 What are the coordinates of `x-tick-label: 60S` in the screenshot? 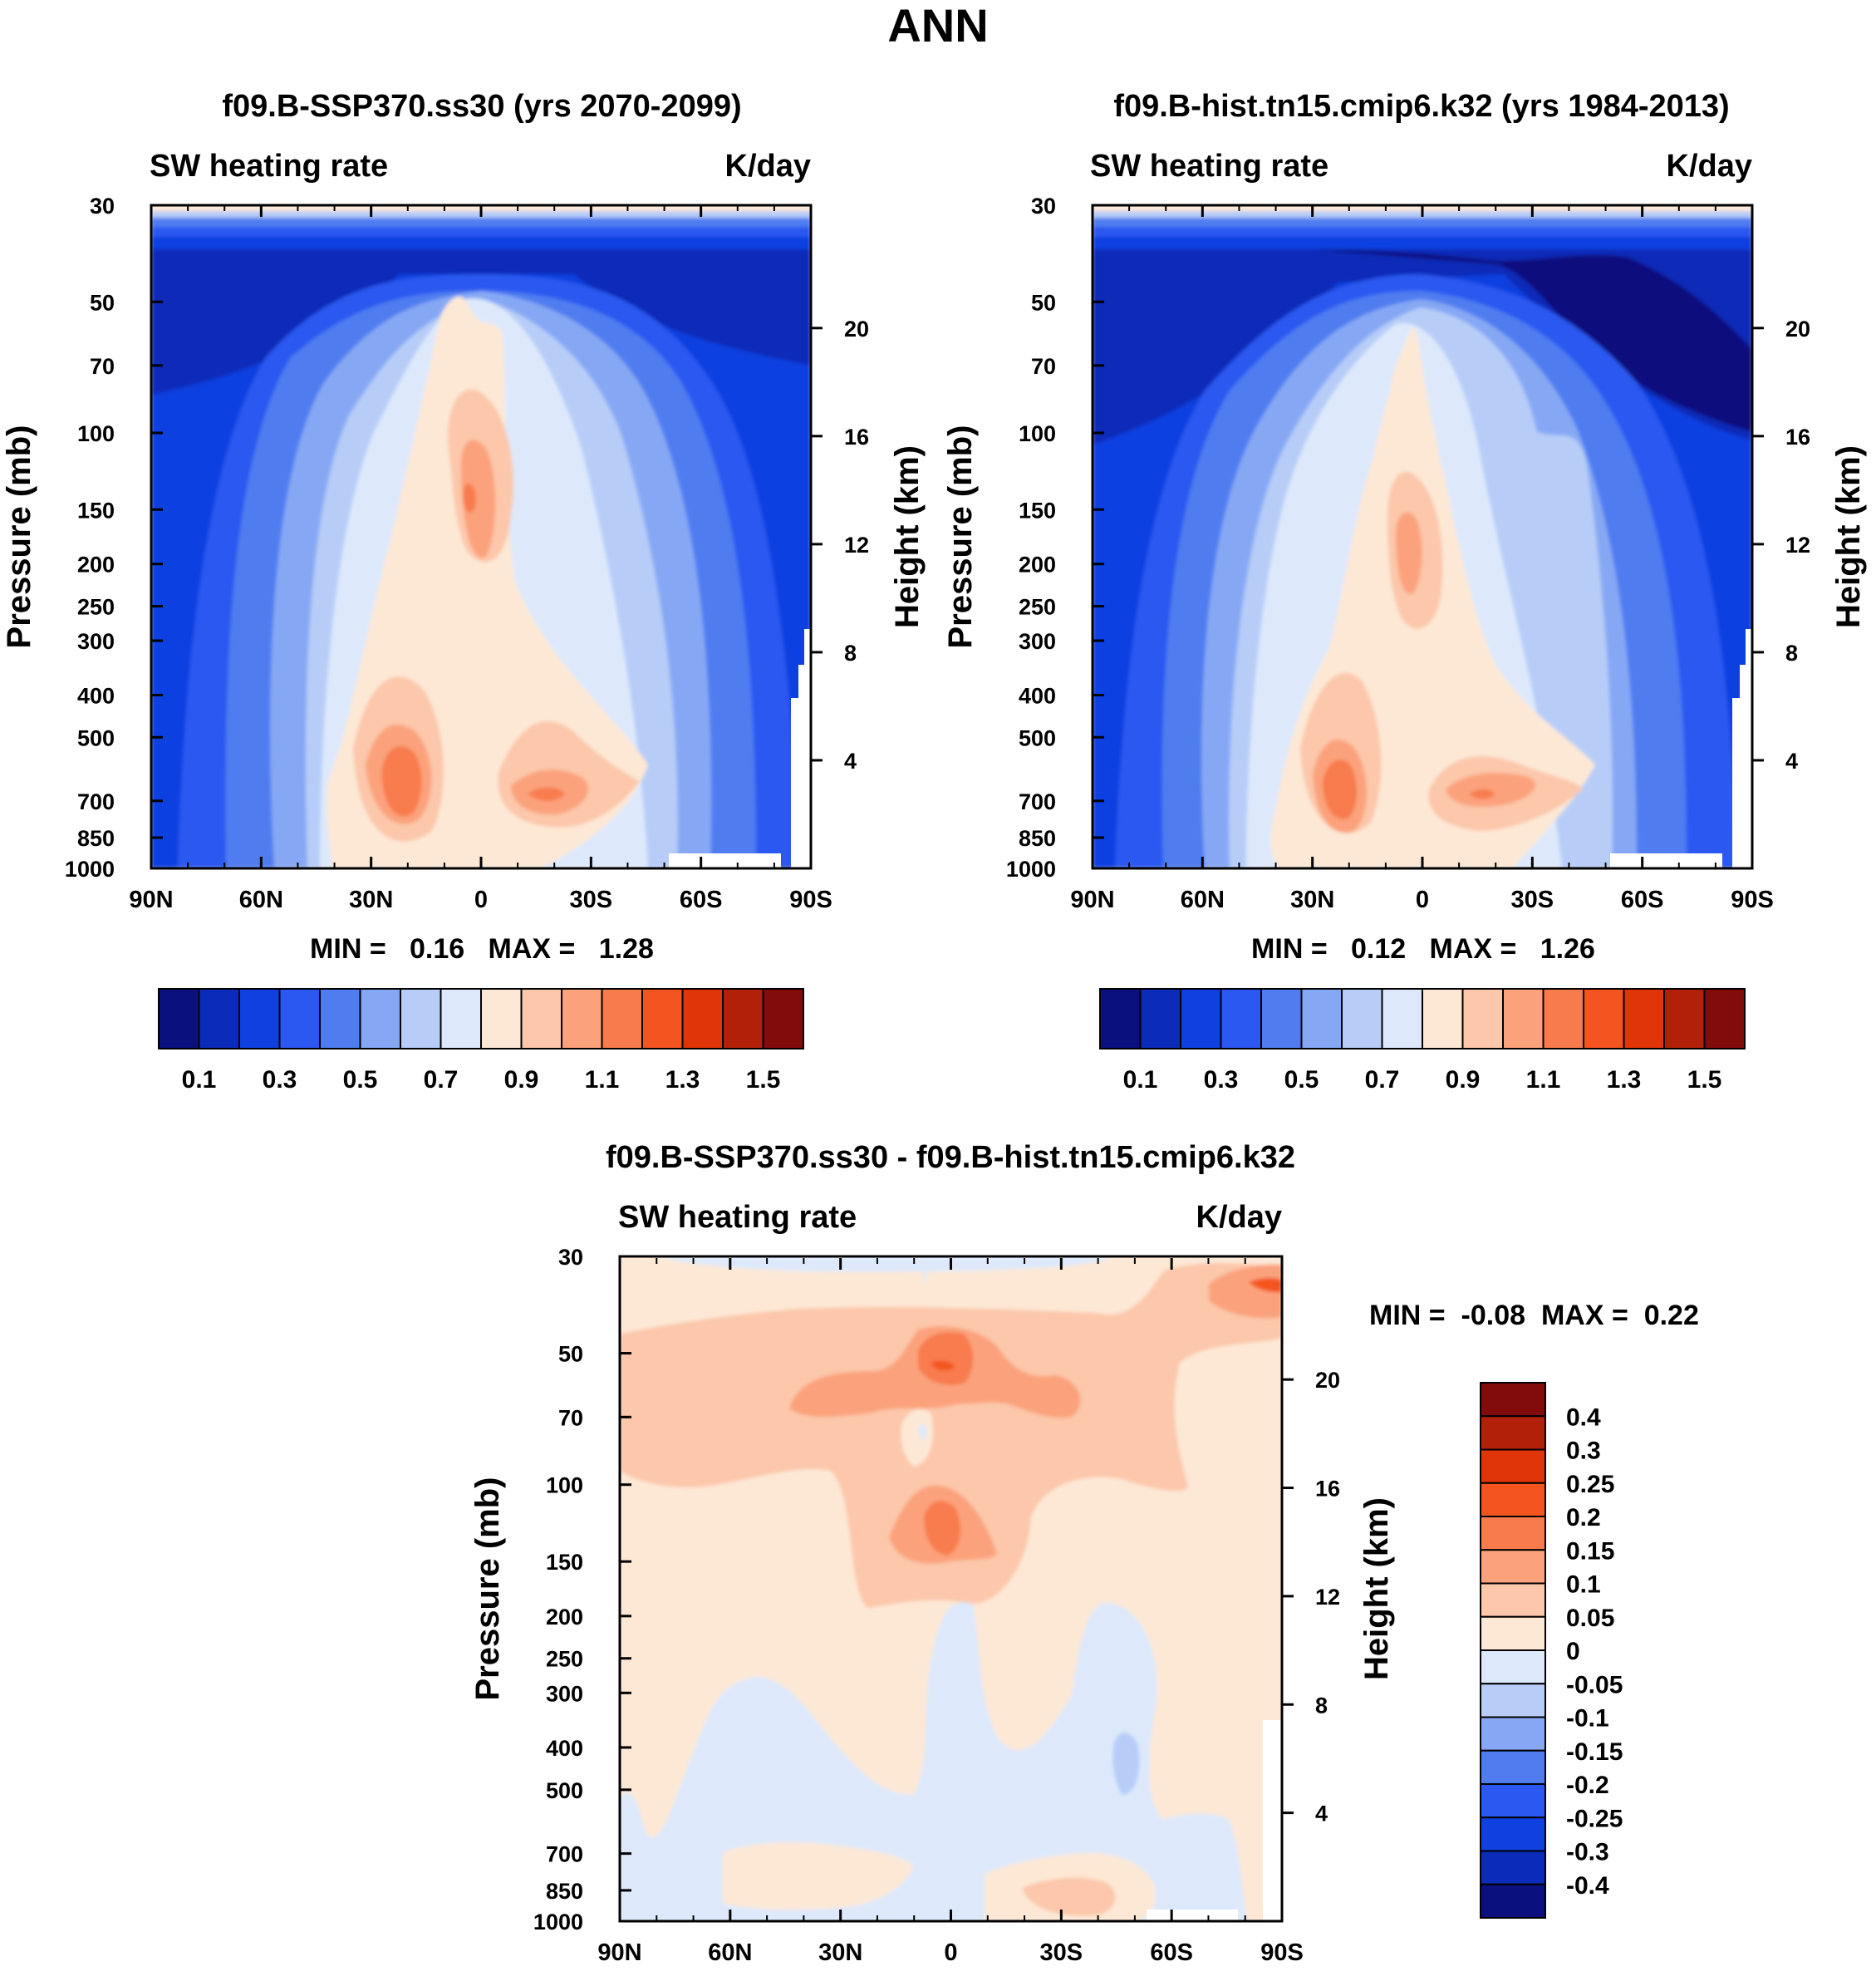 It's located at (1172, 1953).